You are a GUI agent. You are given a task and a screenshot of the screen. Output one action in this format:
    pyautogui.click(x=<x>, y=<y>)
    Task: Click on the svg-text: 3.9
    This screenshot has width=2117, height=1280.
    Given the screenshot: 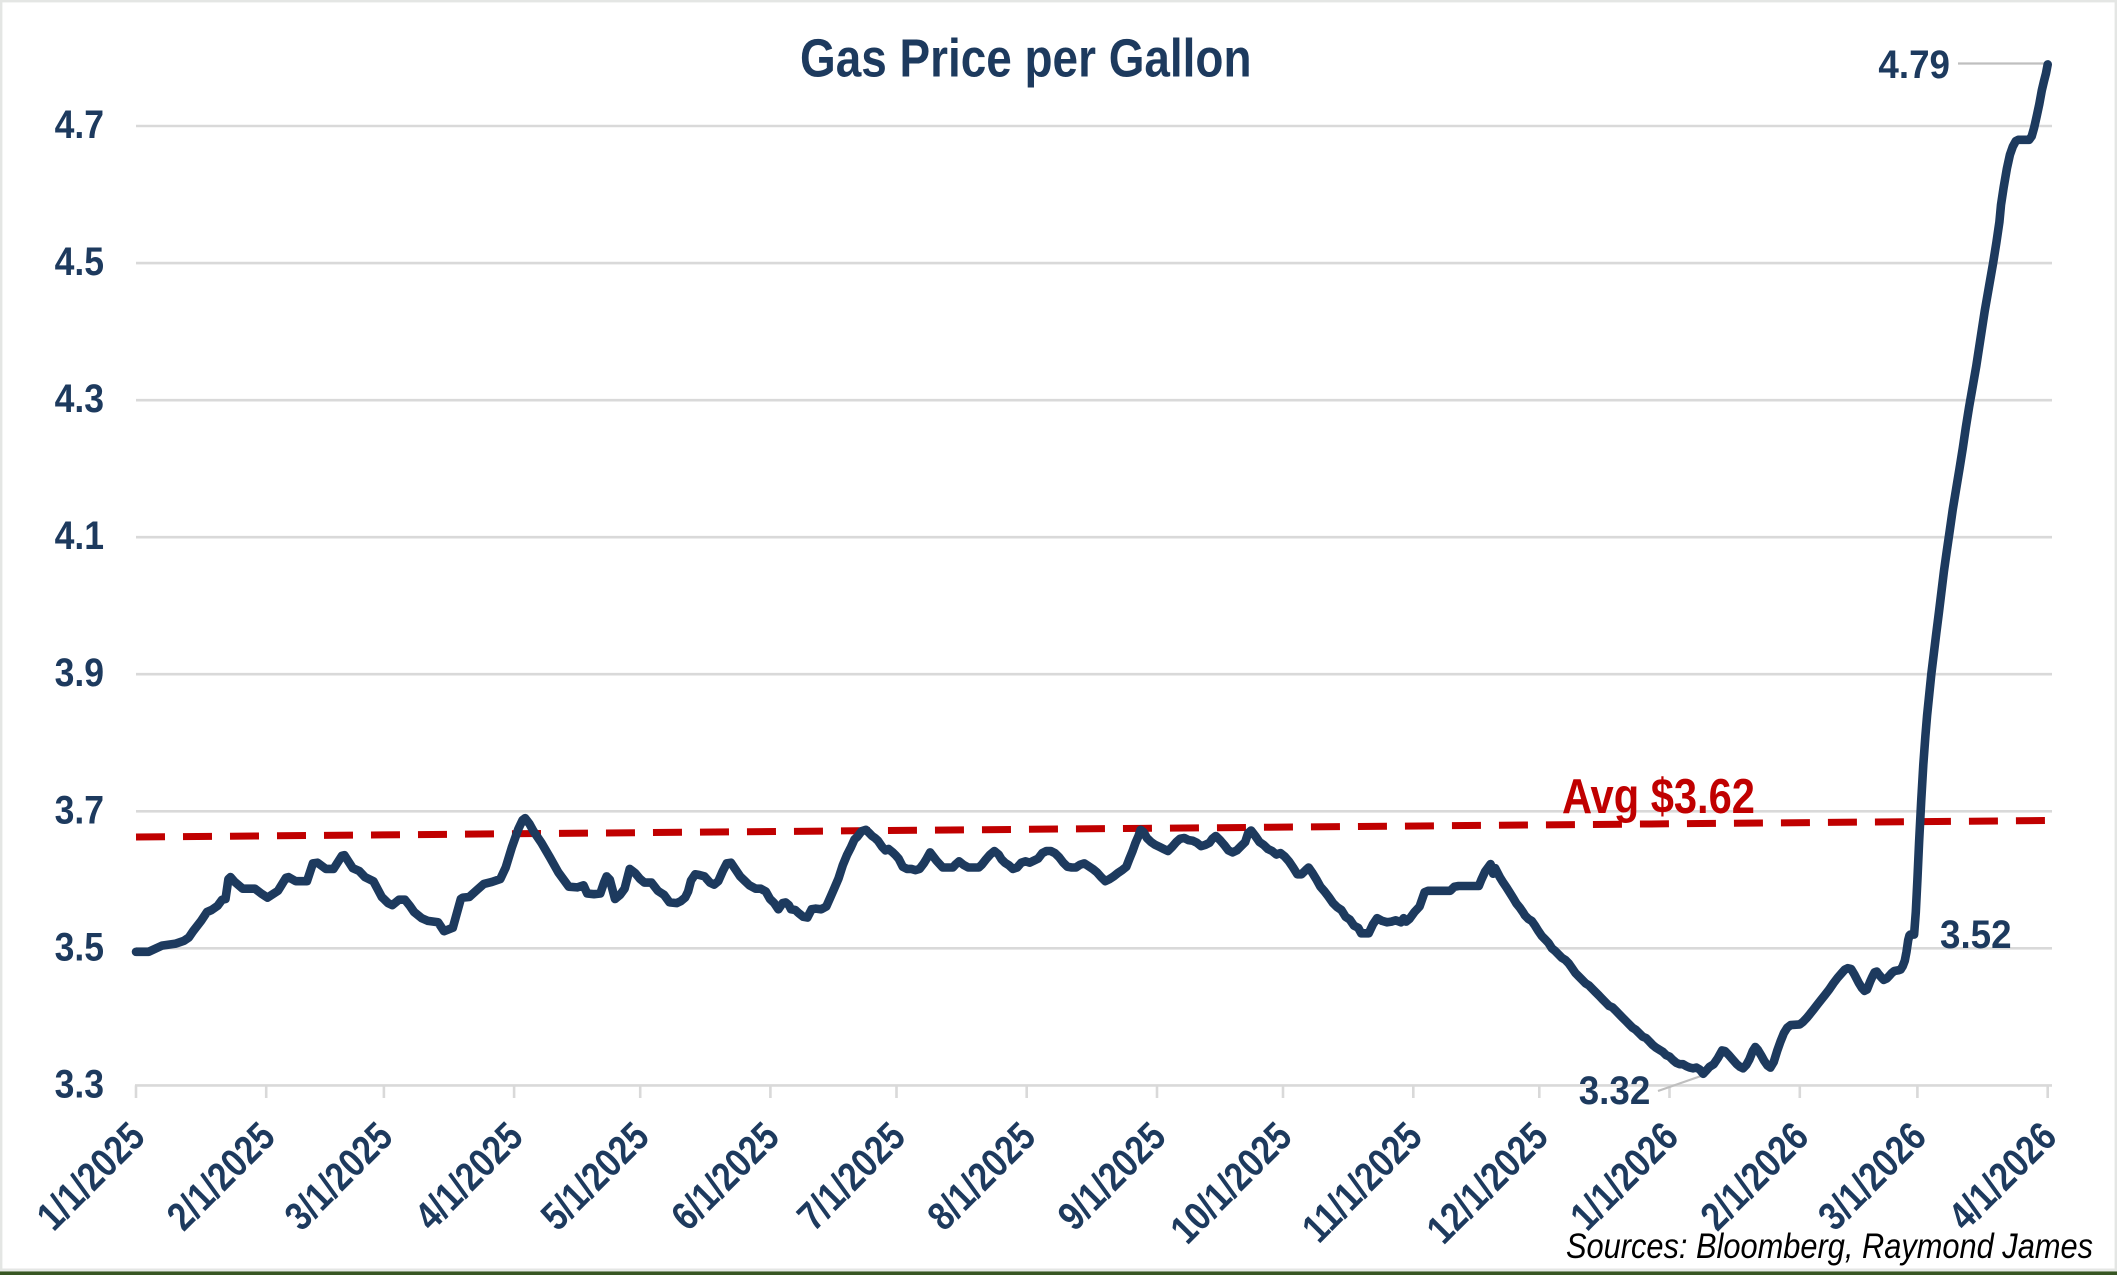 What is the action you would take?
    pyautogui.click(x=79, y=672)
    